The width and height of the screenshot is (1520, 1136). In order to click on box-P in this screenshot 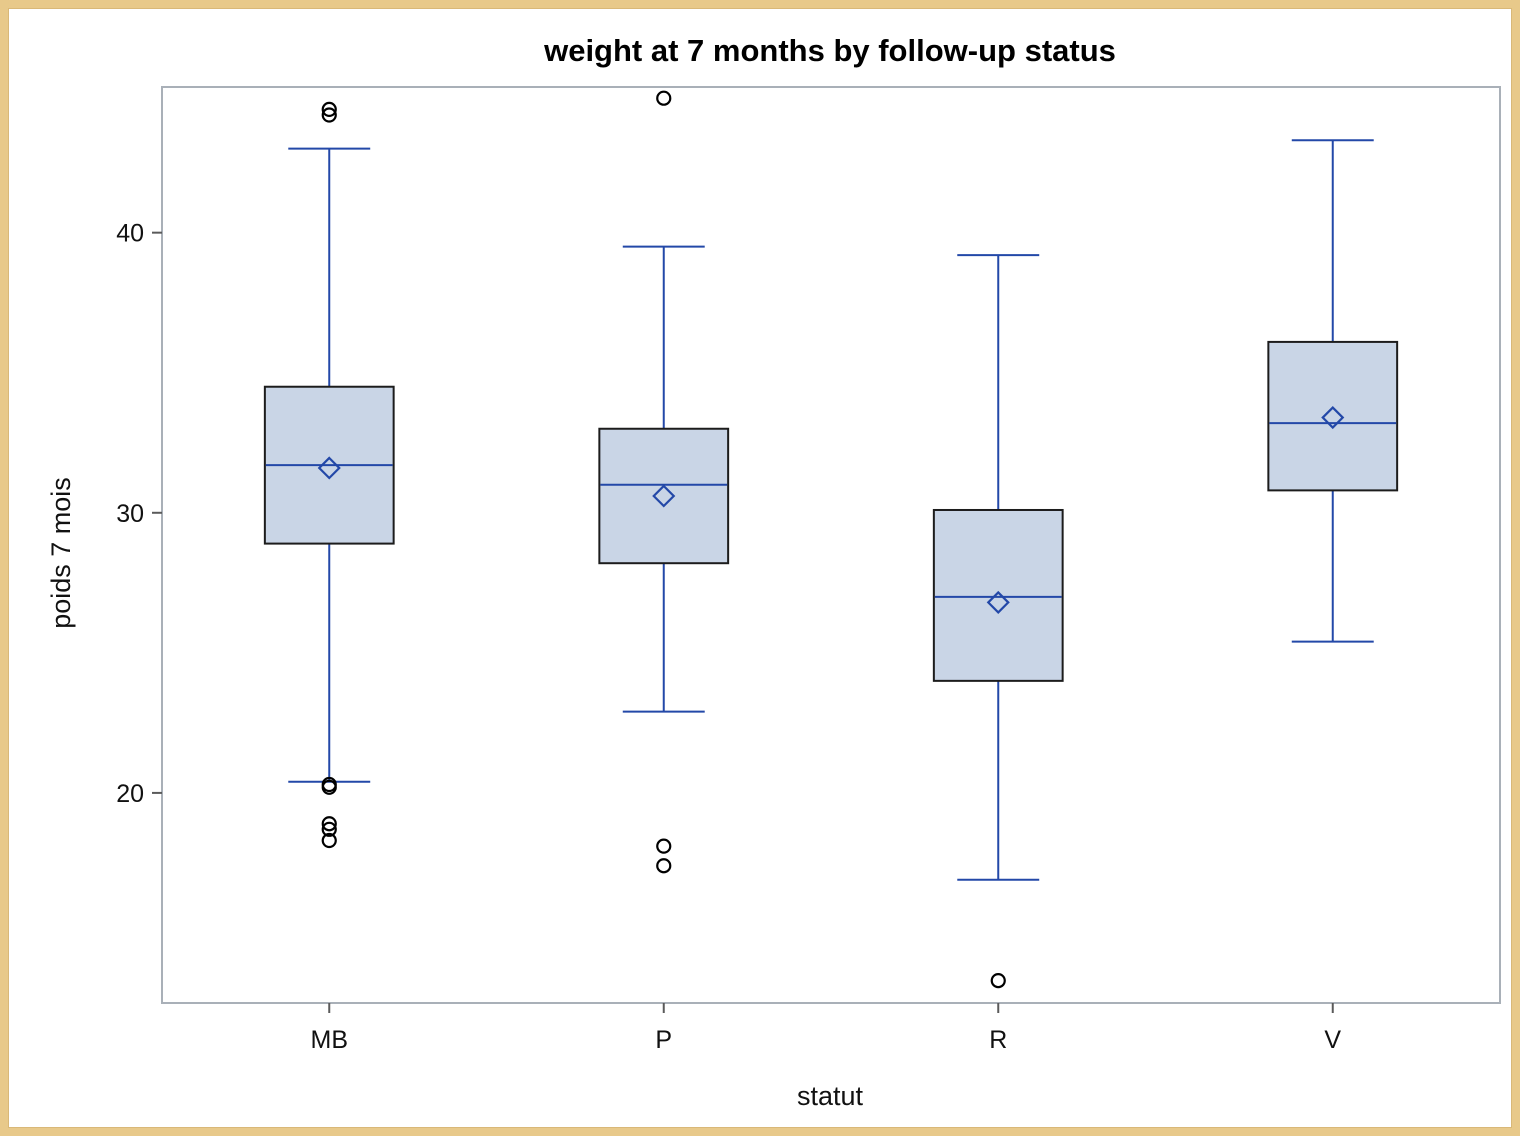, I will do `click(664, 482)`.